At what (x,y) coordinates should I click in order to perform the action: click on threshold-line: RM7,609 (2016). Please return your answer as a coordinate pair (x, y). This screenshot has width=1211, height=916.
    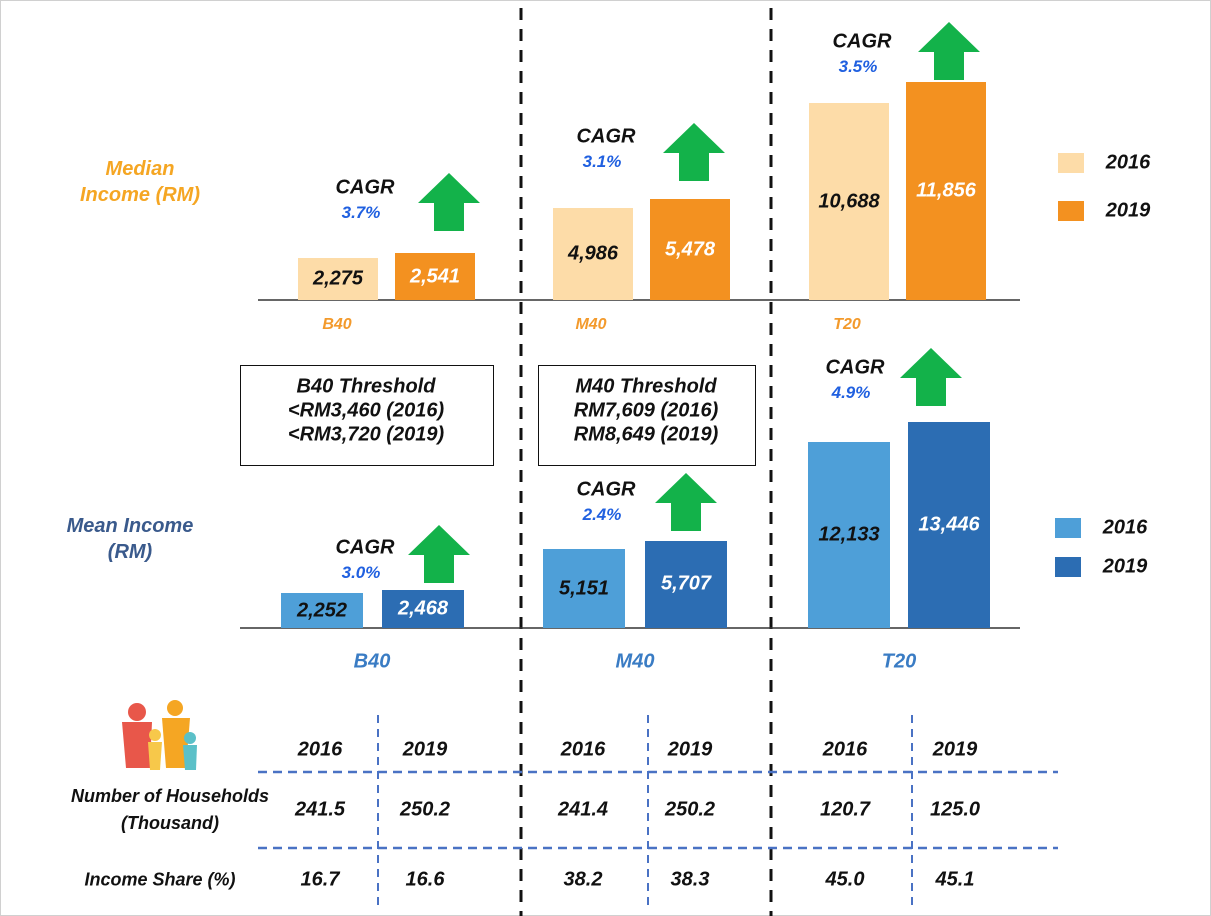
    Looking at the image, I should click on (646, 410).